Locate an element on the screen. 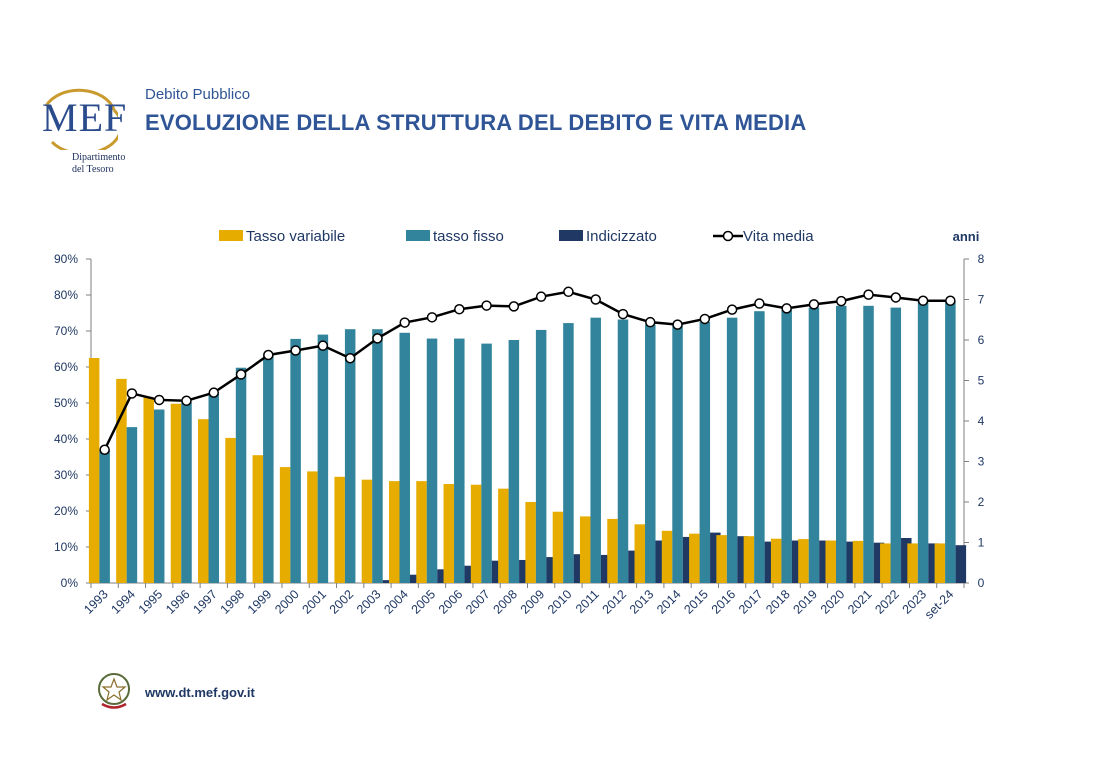 This screenshot has height=768, width=1105. mef-logo: MEF Dipartimento del Tesoro is located at coordinates (93, 134).